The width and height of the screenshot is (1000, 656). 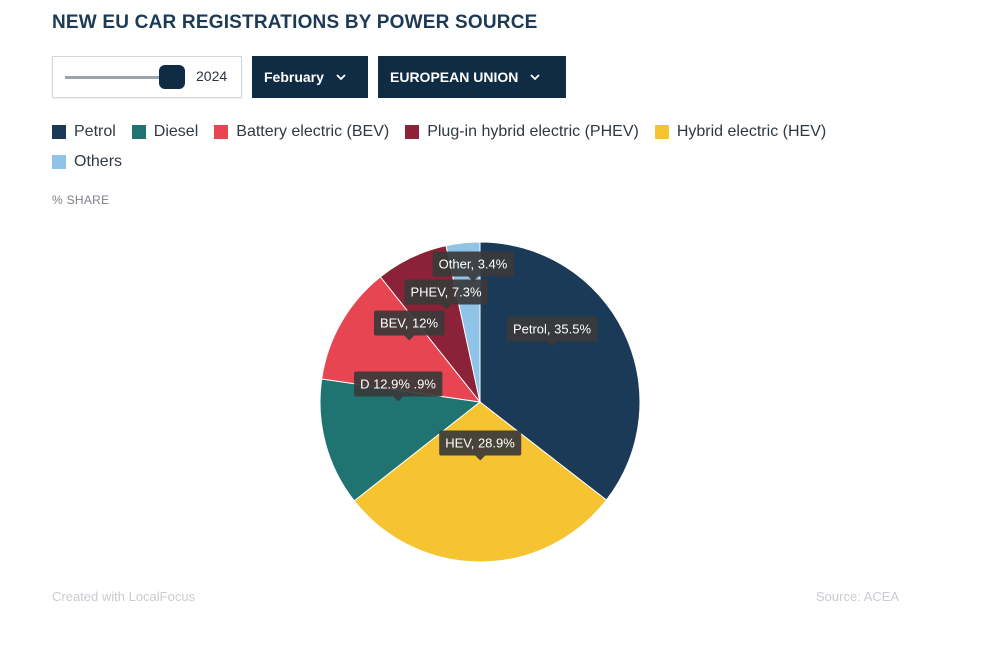 I want to click on slider-track, so click(x=119, y=77).